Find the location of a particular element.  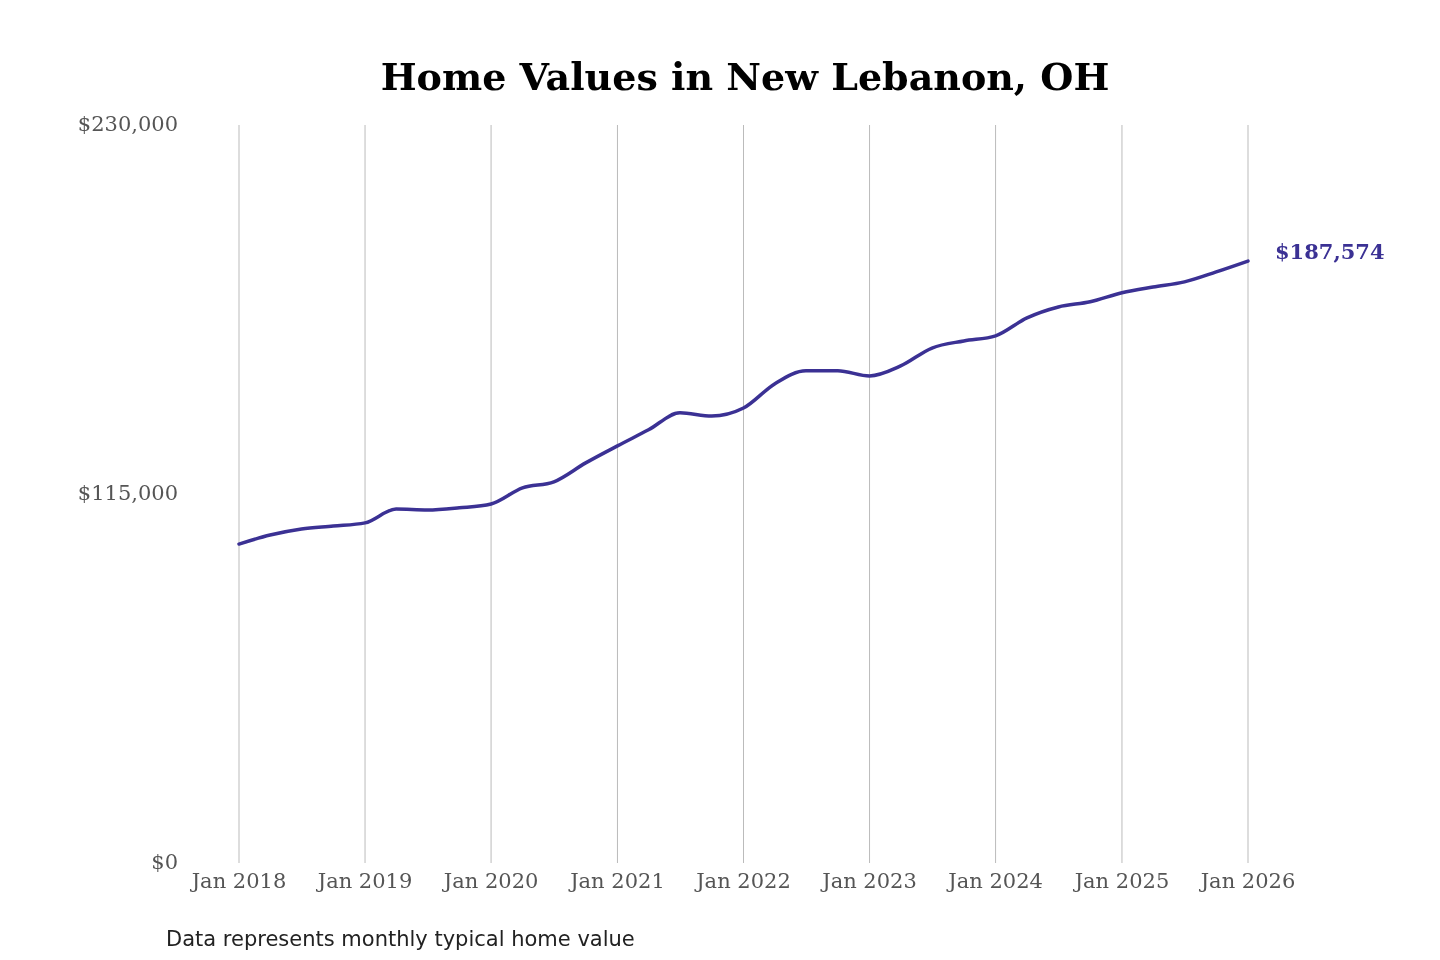

x-tick-label: Jan 2023 is located at coordinates (868, 881).